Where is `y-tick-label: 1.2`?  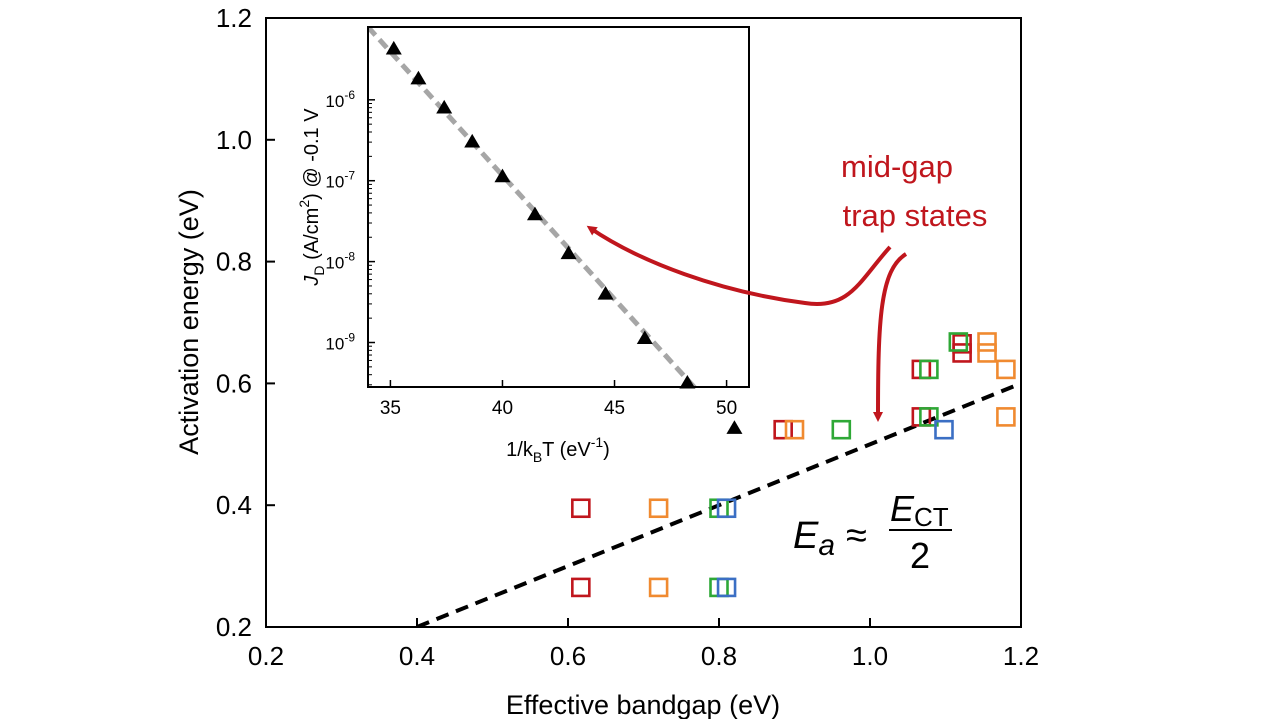 y-tick-label: 1.2 is located at coordinates (234, 18).